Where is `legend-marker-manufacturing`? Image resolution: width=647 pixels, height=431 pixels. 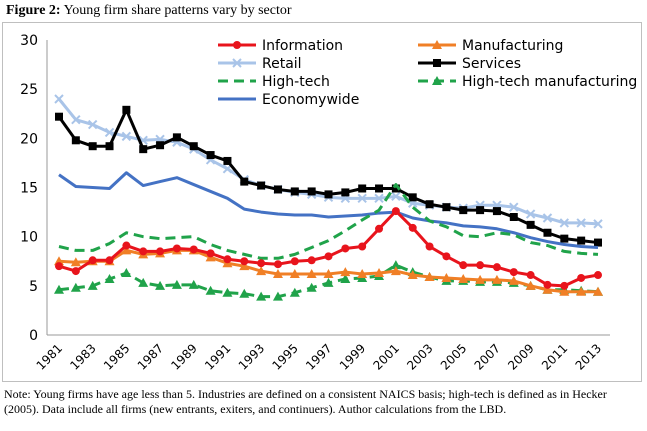
legend-marker-manufacturing is located at coordinates (437, 44).